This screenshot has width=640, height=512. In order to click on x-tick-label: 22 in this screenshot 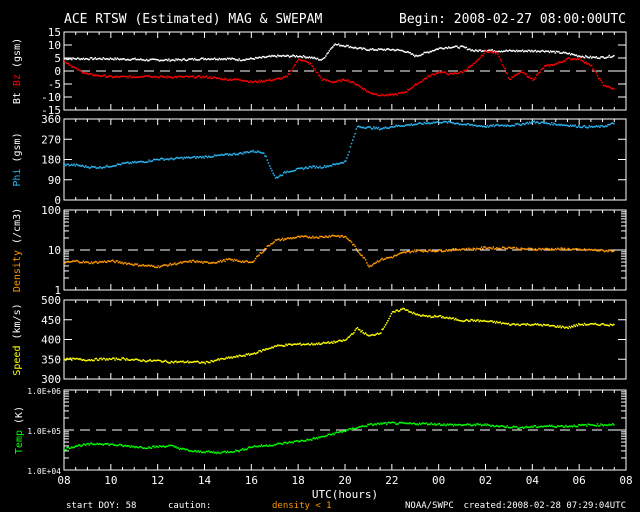, I will do `click(391, 480)`.